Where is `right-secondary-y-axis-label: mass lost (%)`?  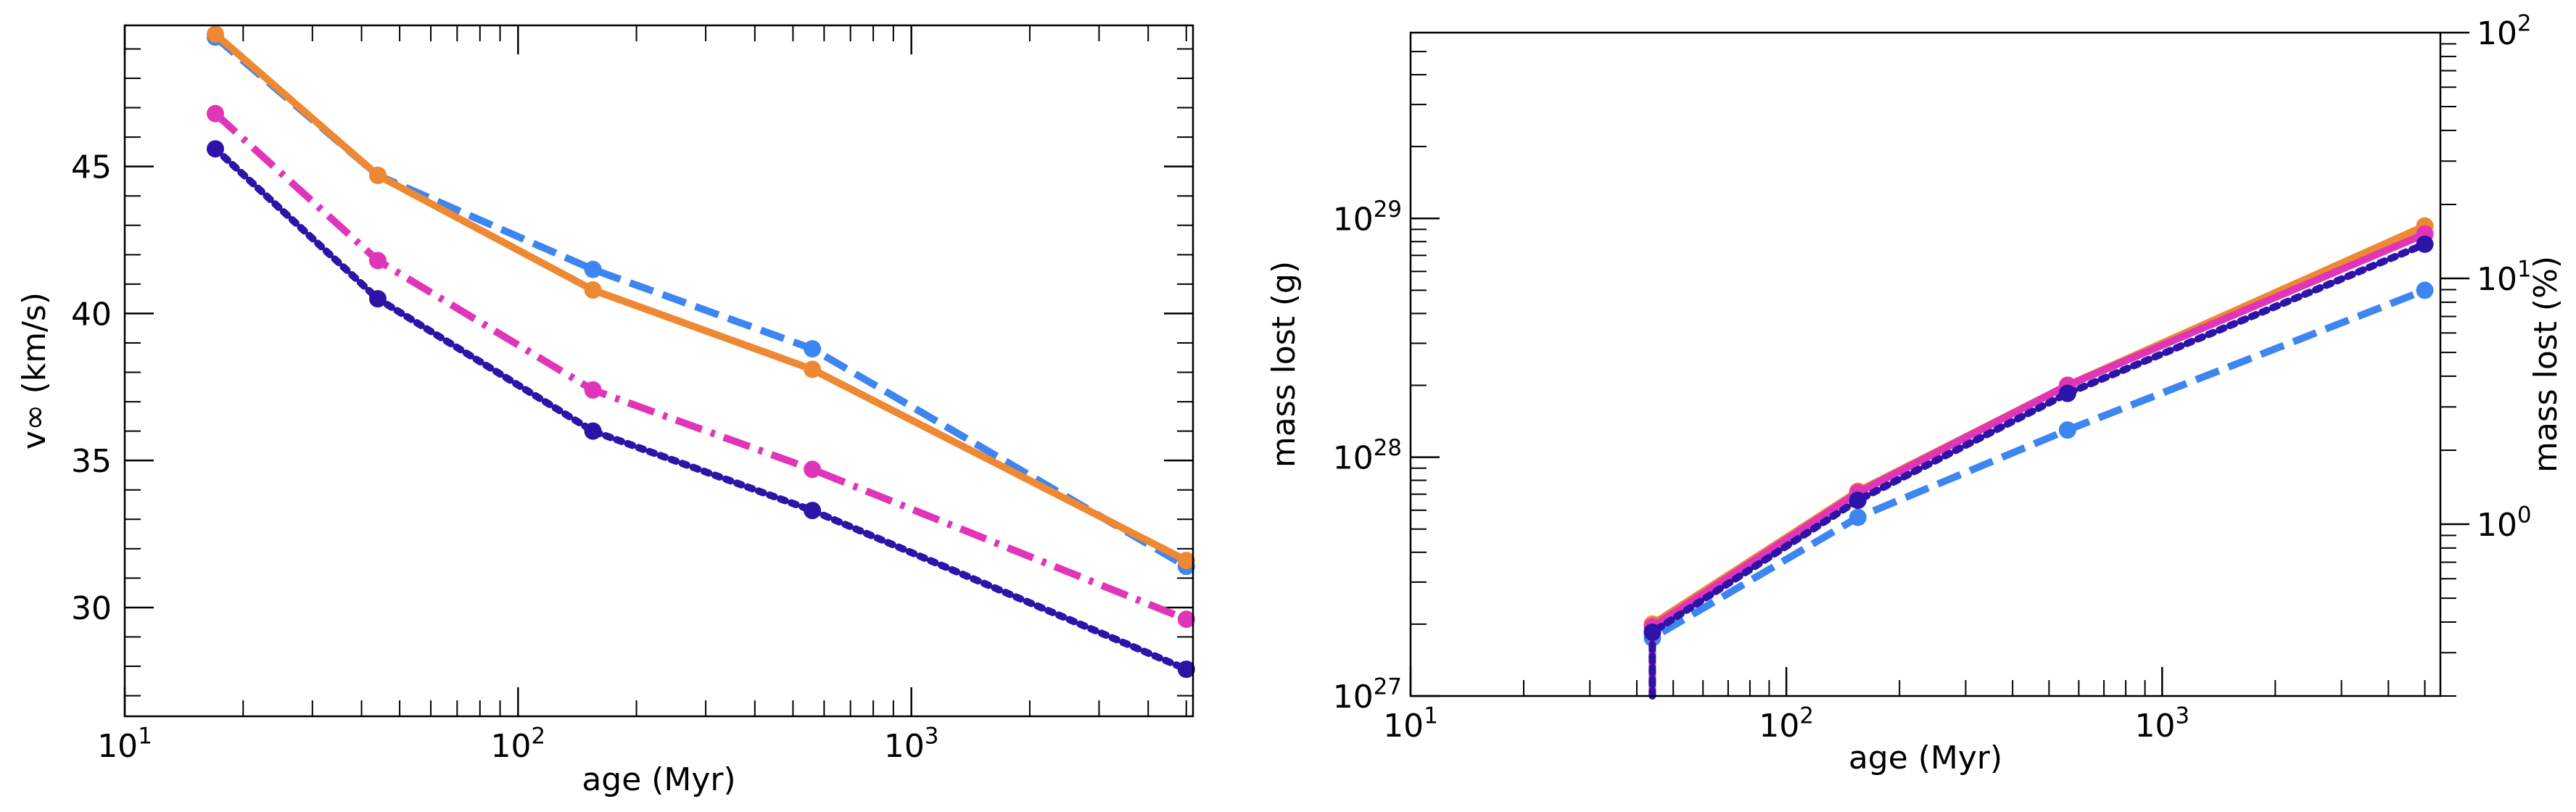
right-secondary-y-axis-label: mass lost (%) is located at coordinates (2545, 365).